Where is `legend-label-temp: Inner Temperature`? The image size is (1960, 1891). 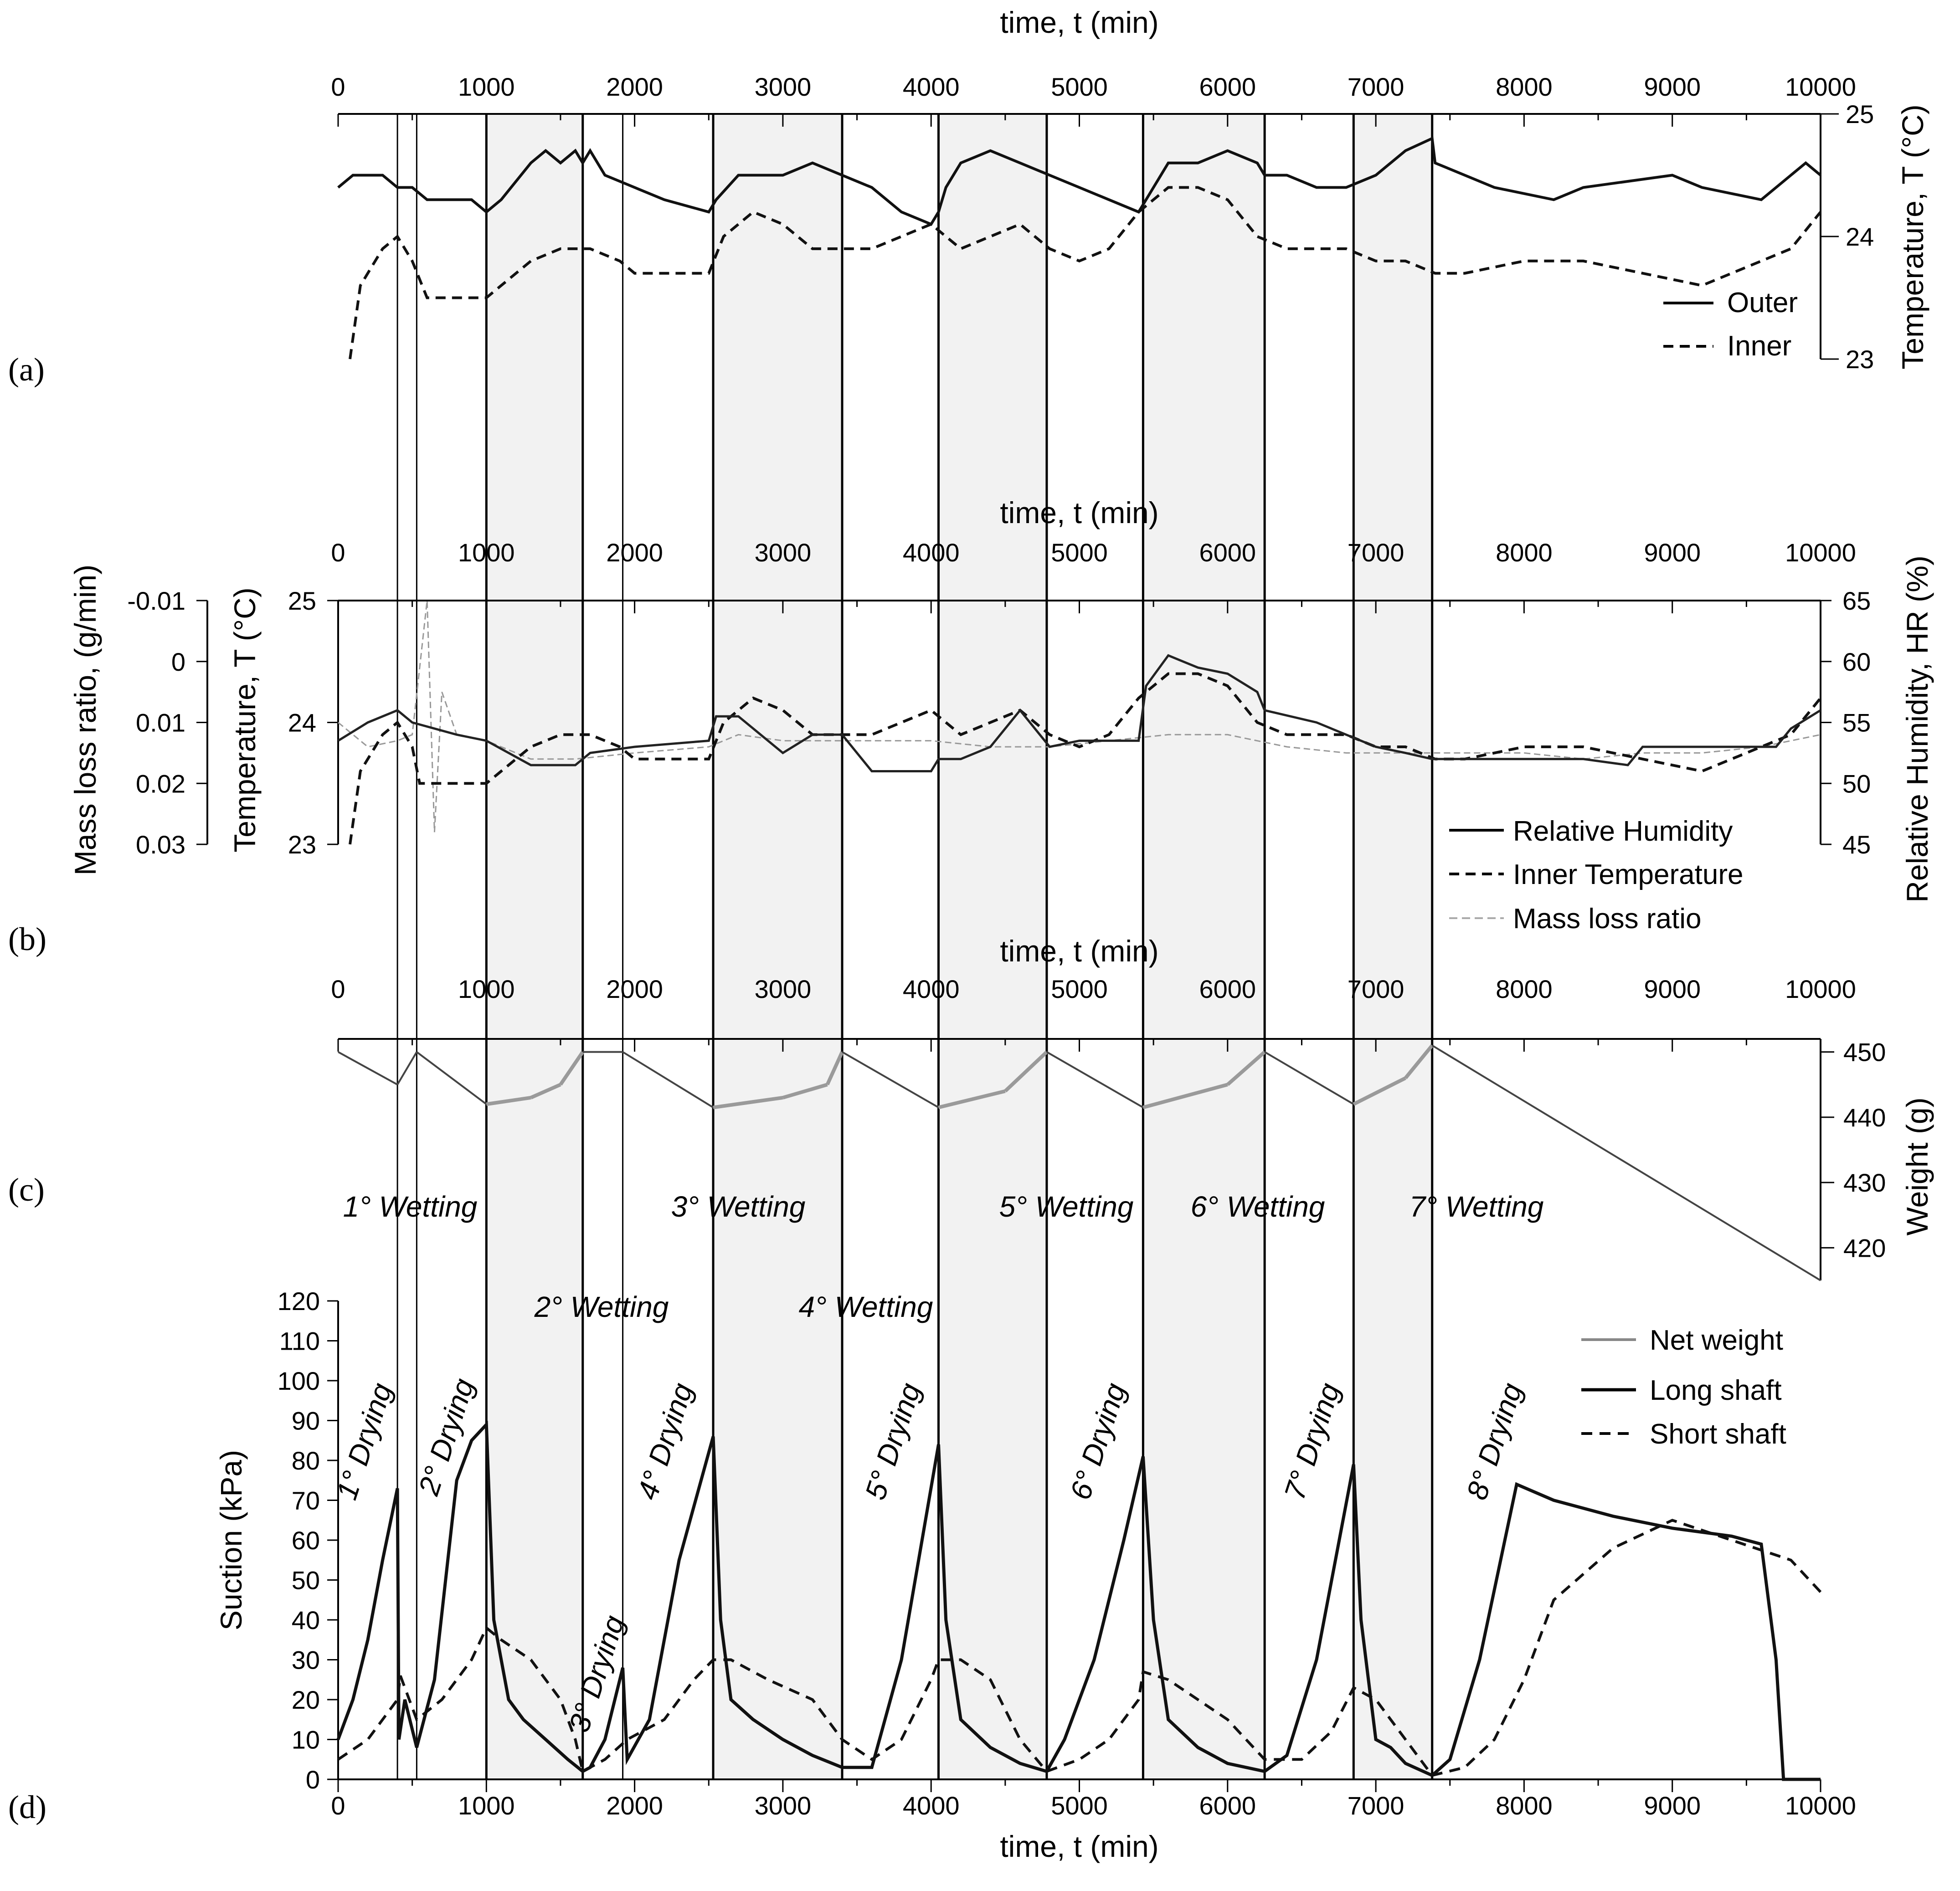
legend-label-temp: Inner Temperature is located at coordinates (1628, 874).